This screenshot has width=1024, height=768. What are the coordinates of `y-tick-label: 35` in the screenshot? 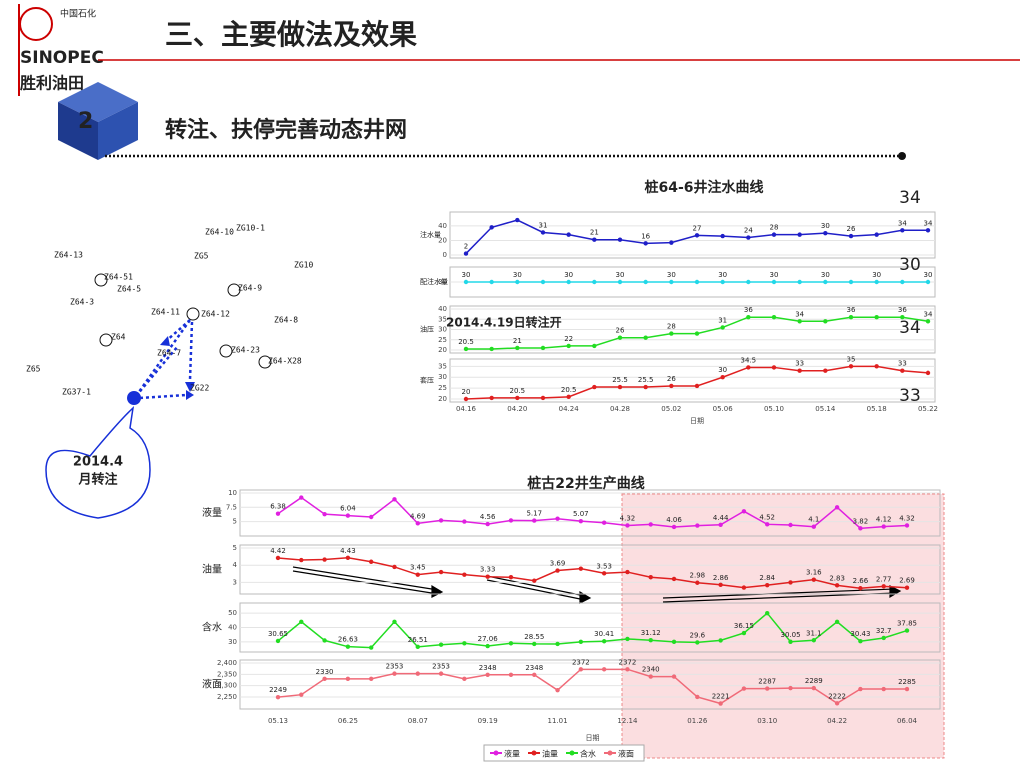 It's located at (442, 319).